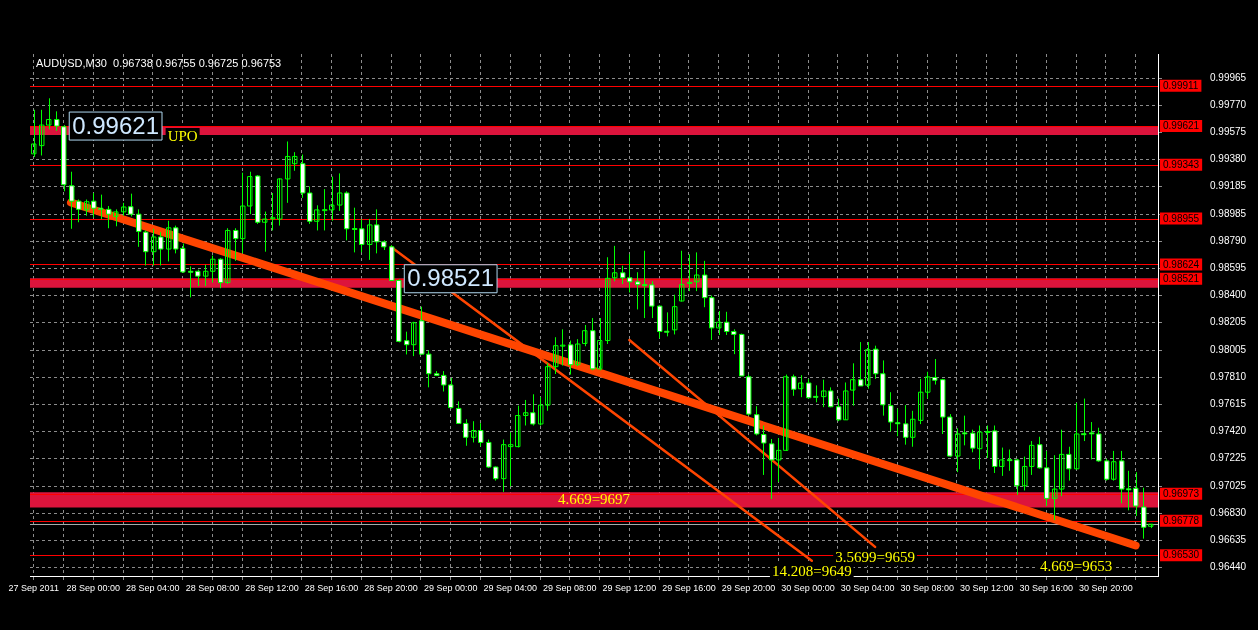 This screenshot has height=630, width=1258. Describe the element at coordinates (1181, 279) in the screenshot. I see `ref-line-label: 0.98521` at that location.